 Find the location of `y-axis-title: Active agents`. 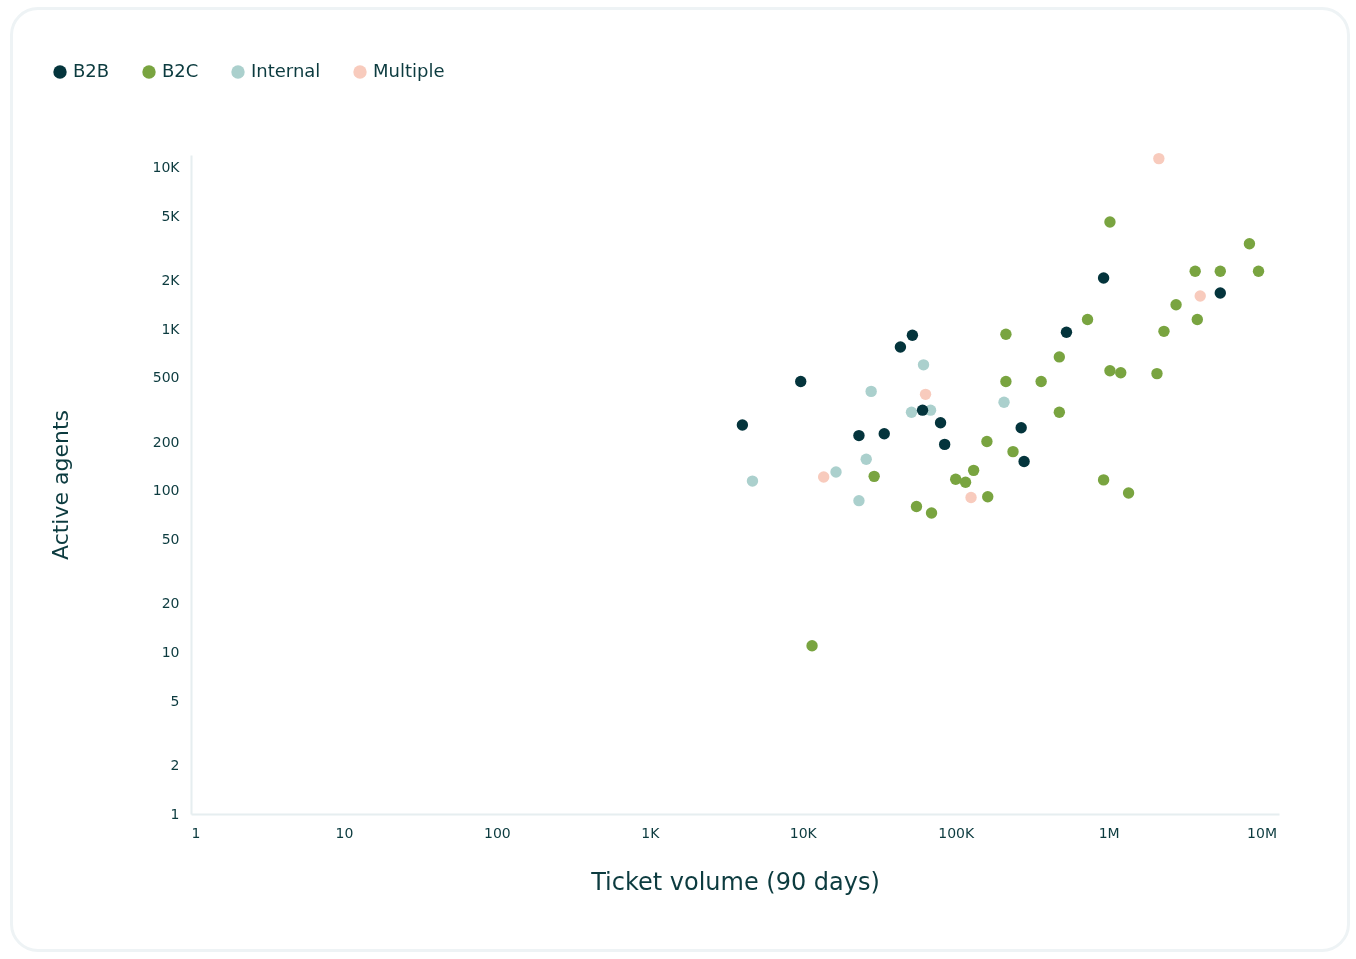

y-axis-title: Active agents is located at coordinates (60, 485).